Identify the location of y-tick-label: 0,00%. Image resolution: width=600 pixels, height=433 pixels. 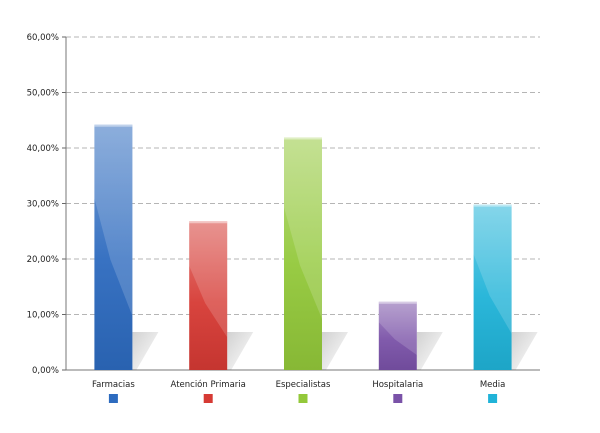
(45, 371).